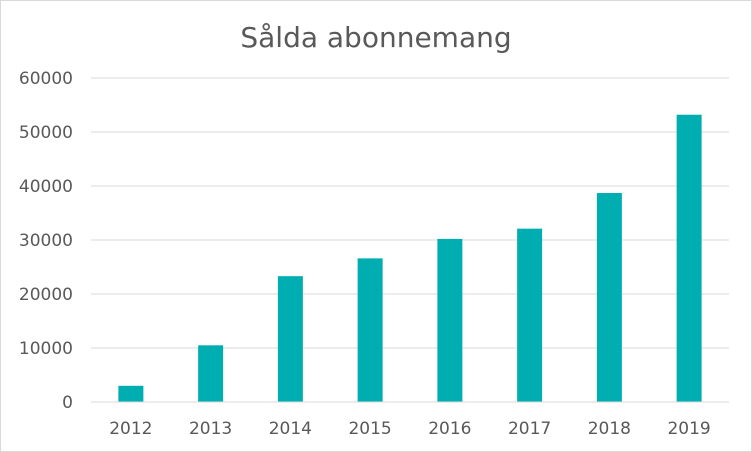  Describe the element at coordinates (67, 403) in the screenshot. I see `y-tick-label: 0` at that location.